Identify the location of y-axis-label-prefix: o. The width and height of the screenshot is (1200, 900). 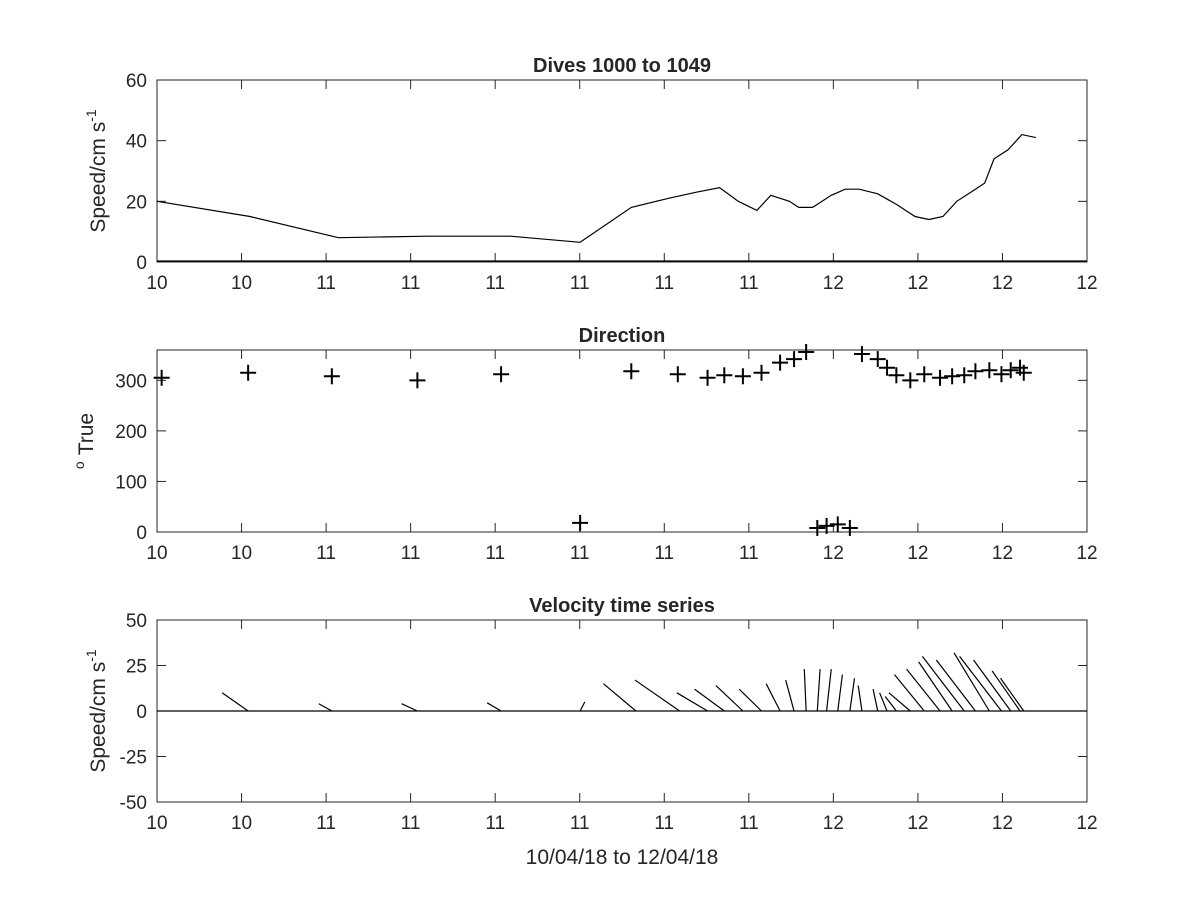
(79, 465).